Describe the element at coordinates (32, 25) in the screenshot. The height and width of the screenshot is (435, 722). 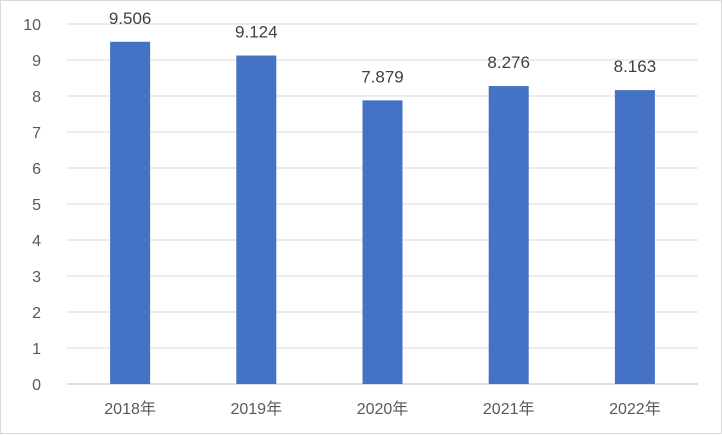
I see `y-tick-label: 10` at that location.